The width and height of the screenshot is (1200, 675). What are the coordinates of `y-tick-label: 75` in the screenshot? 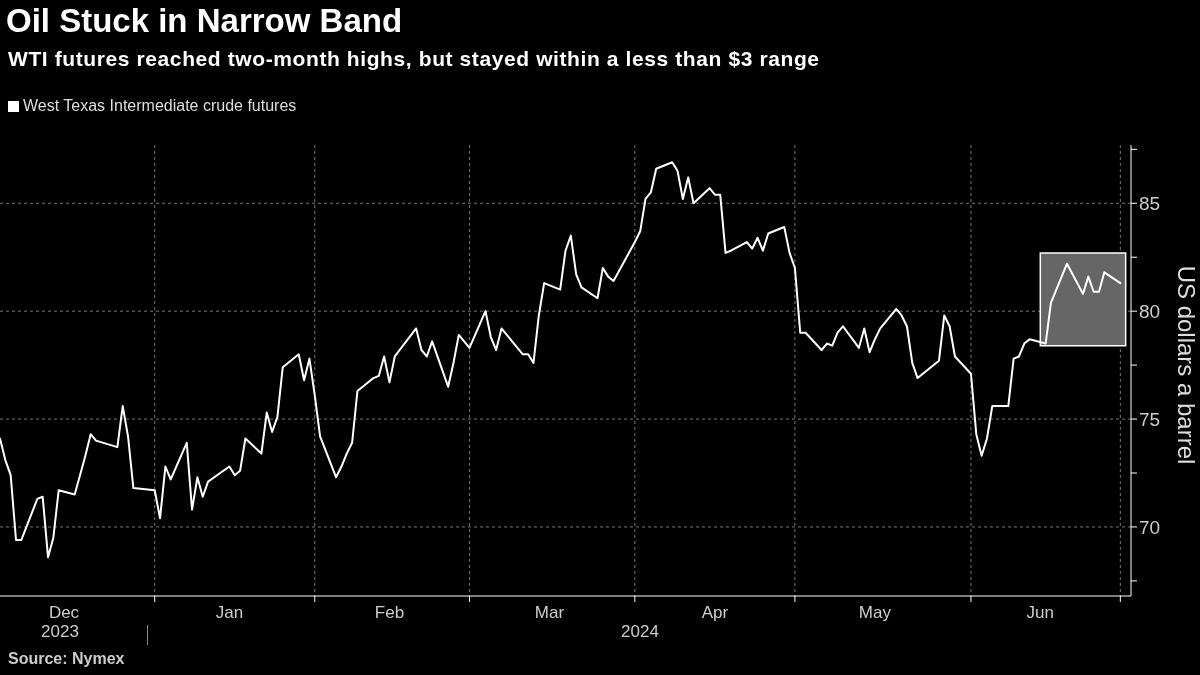 It's located at (1150, 419).